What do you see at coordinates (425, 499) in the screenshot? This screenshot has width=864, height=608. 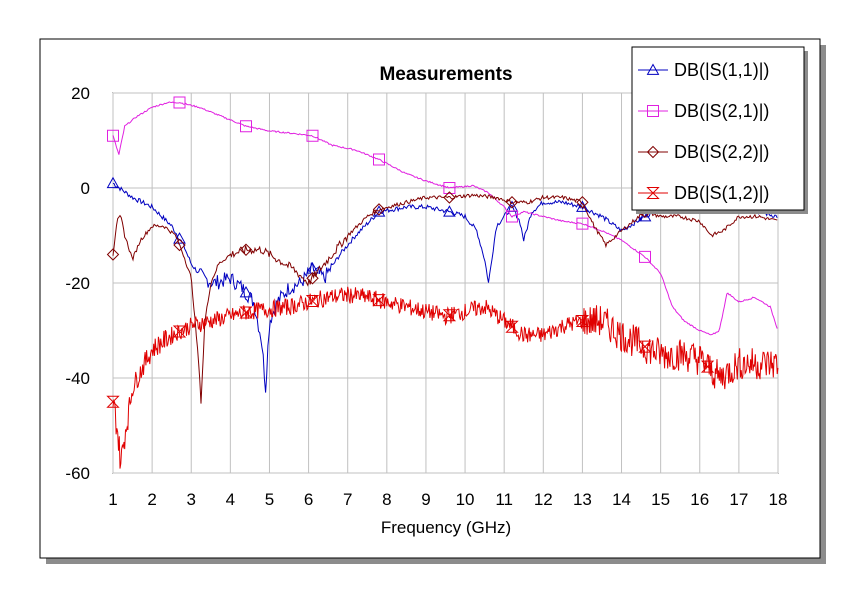 I see `x-tick-label: 9` at bounding box center [425, 499].